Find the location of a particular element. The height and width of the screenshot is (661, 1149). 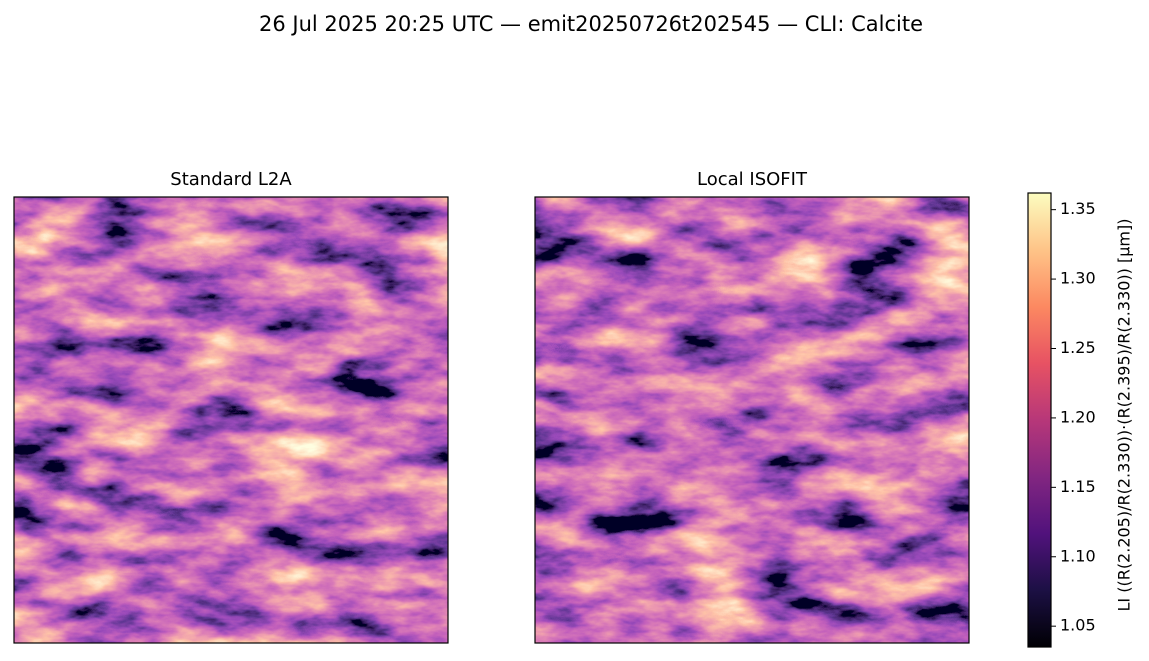

tick-label: 1.30 is located at coordinates (1078, 278).